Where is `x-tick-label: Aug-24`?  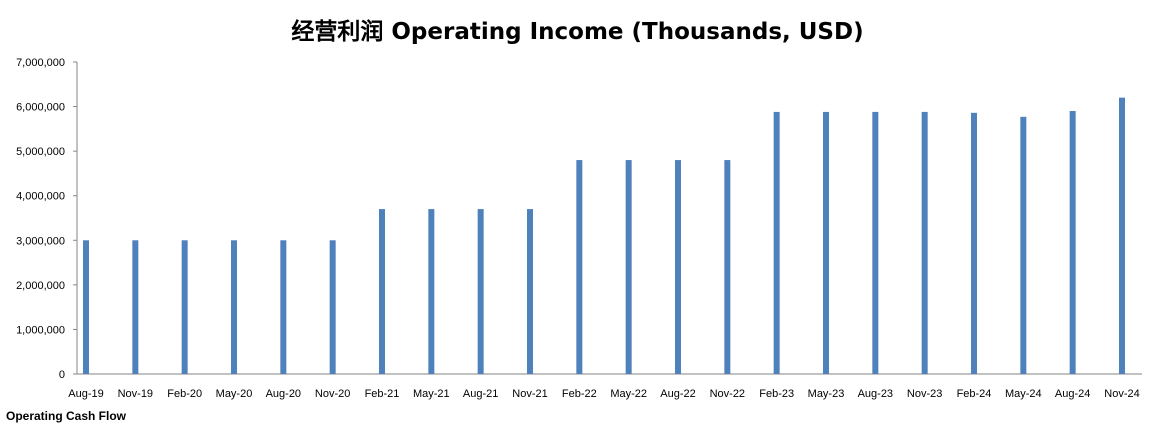 x-tick-label: Aug-24 is located at coordinates (1072, 394).